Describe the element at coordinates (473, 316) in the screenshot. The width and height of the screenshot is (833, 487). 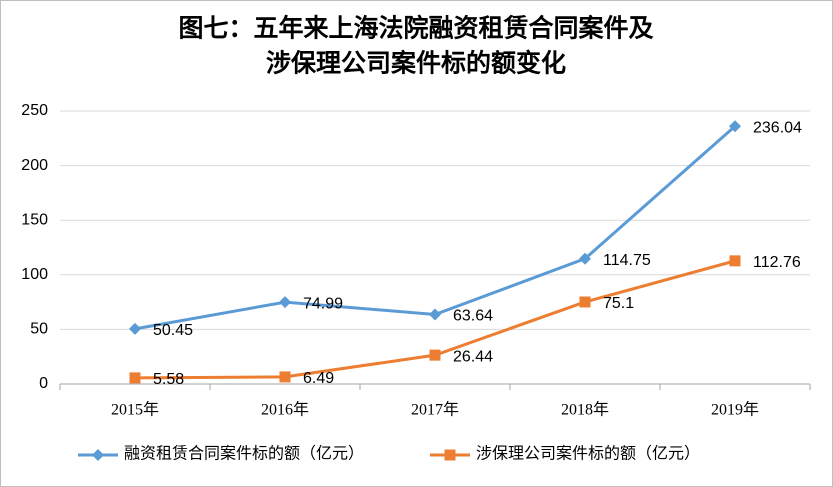
I see `data-label: 63.64` at that location.